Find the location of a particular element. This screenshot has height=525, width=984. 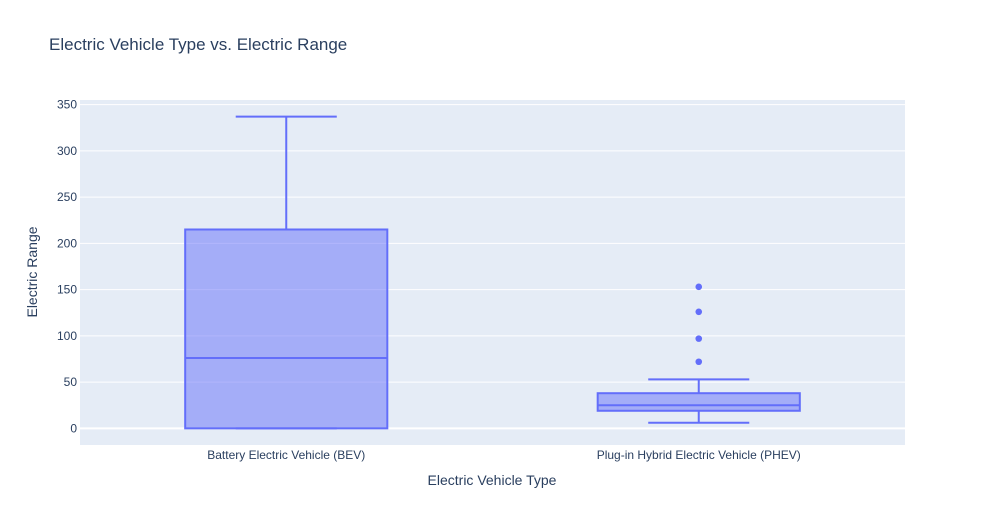

y-tick-label: 150 is located at coordinates (67, 290).